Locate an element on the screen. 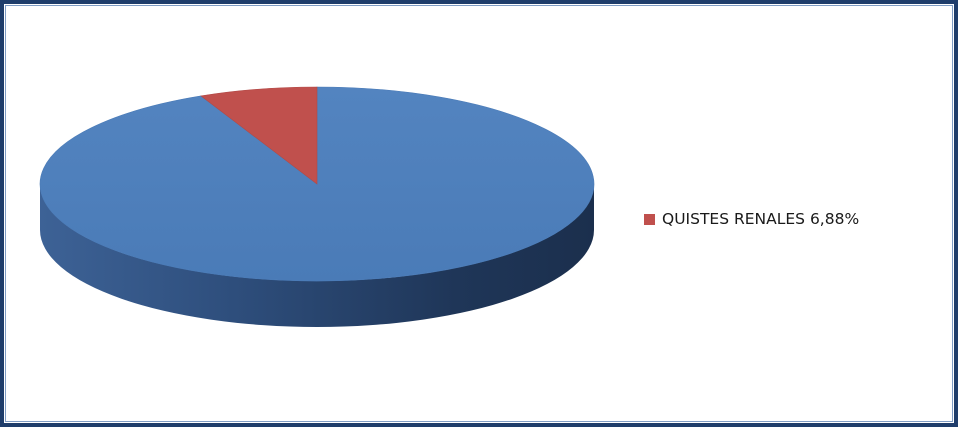 Image resolution: width=958 pixels, height=427 pixels. legend-swatch-quistes-renales is located at coordinates (649, 219).